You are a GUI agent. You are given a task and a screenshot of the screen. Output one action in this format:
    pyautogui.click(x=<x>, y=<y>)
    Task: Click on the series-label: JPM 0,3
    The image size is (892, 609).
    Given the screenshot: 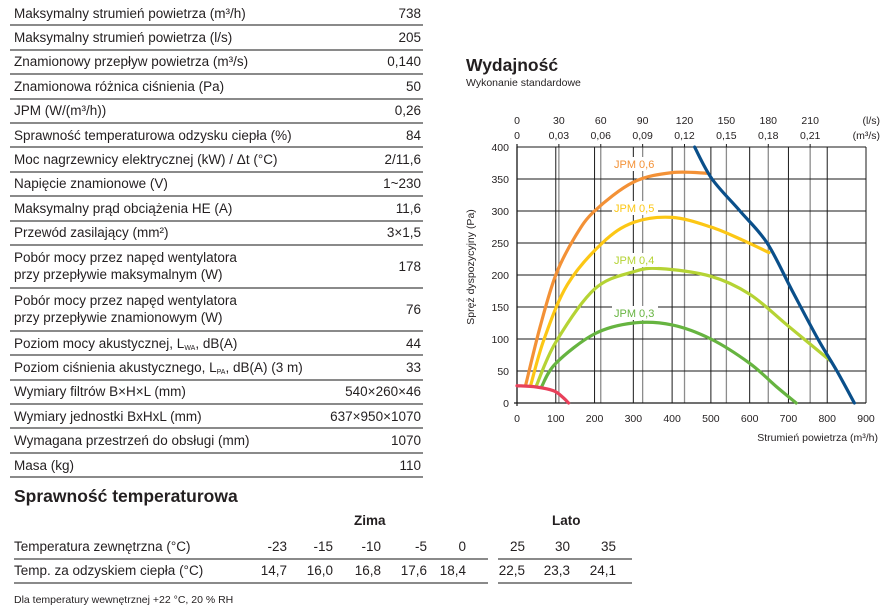 What is the action you would take?
    pyautogui.click(x=634, y=314)
    